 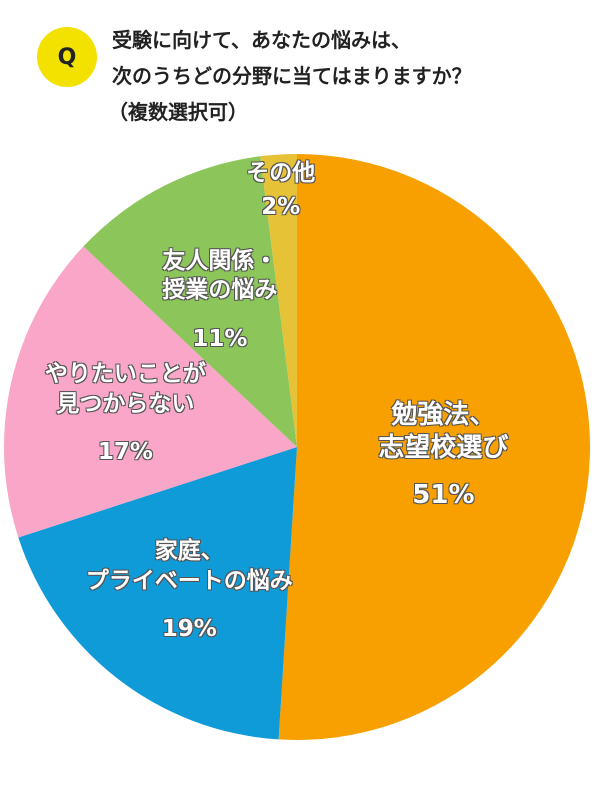 What do you see at coordinates (125, 451) in the screenshot?
I see `slice-value: 17%` at bounding box center [125, 451].